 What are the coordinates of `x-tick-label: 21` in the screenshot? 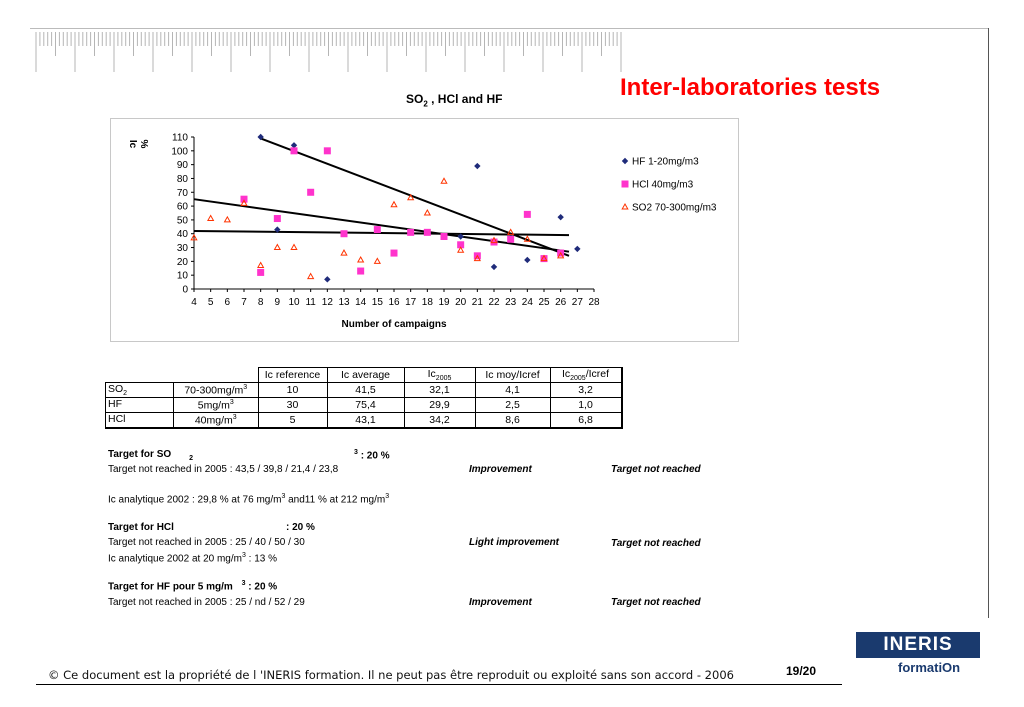 It's located at (478, 302).